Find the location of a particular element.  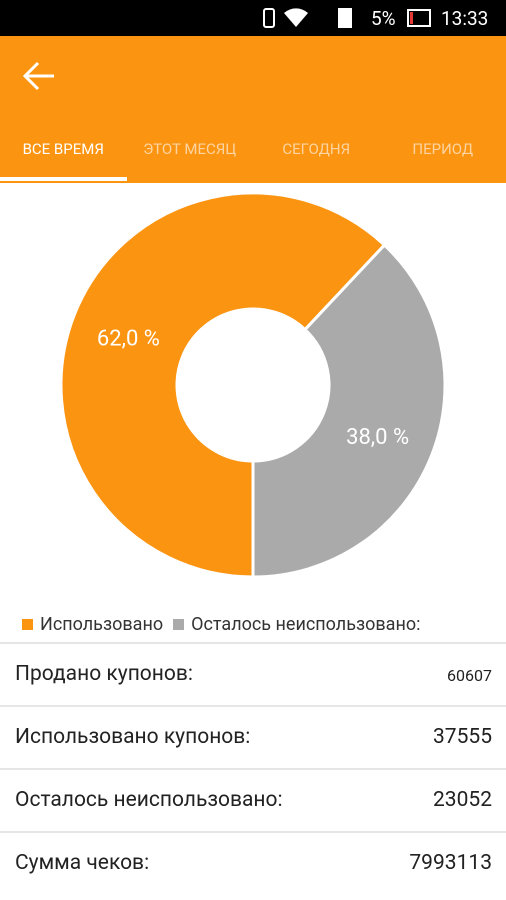

stat-label: Продано купонов: is located at coordinates (104, 674).